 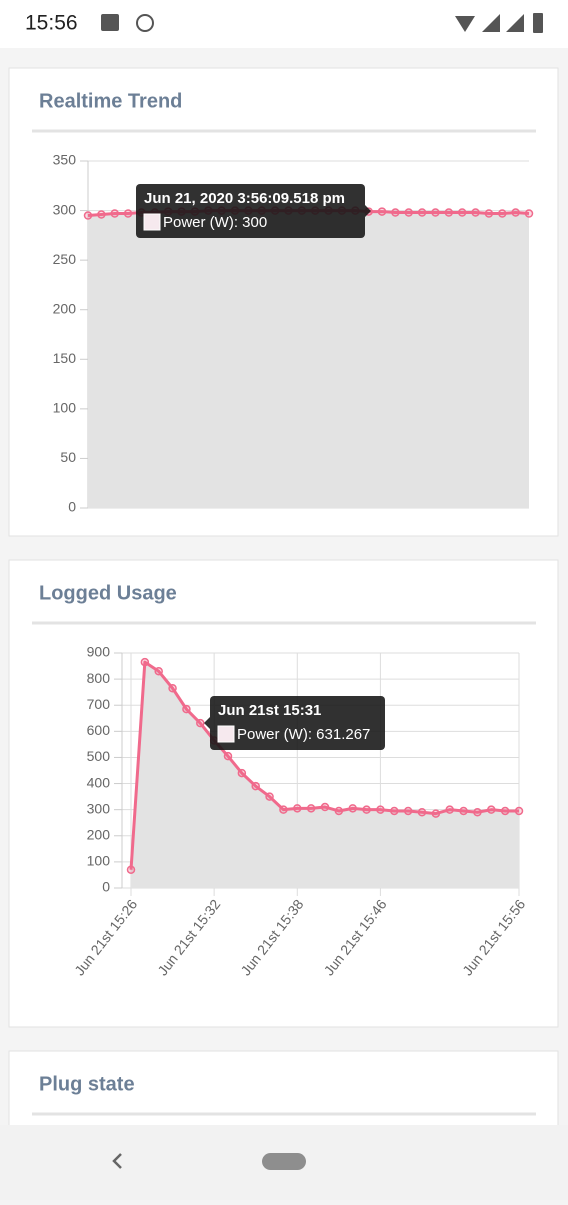 What do you see at coordinates (145, 23) in the screenshot?
I see `terminal-icon` at bounding box center [145, 23].